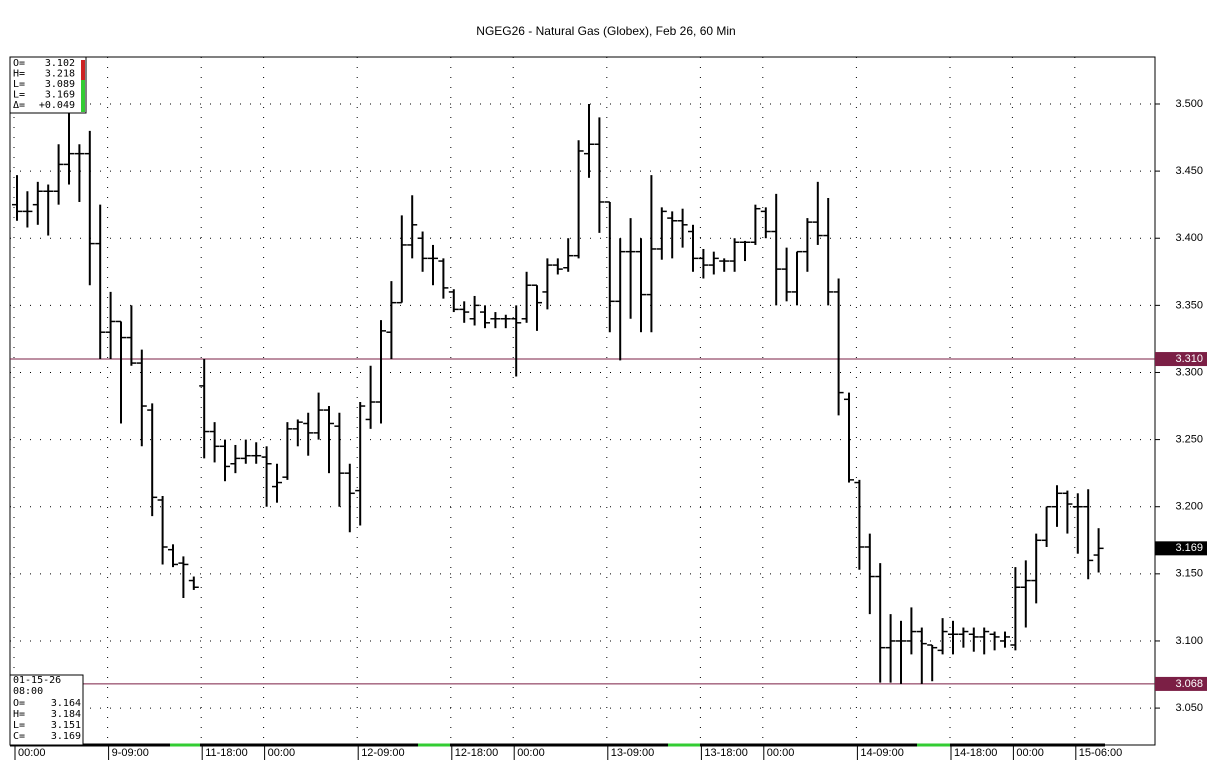  What do you see at coordinates (1189, 641) in the screenshot?
I see `y-tick-label: 3.100` at bounding box center [1189, 641].